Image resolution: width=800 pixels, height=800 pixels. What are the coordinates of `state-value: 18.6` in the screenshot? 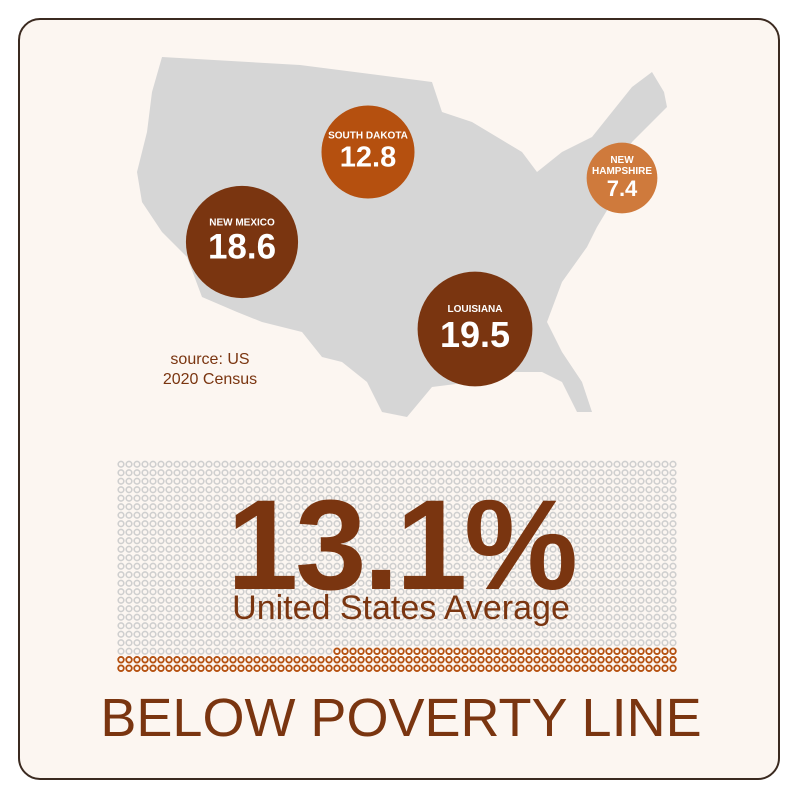 It's located at (242, 246).